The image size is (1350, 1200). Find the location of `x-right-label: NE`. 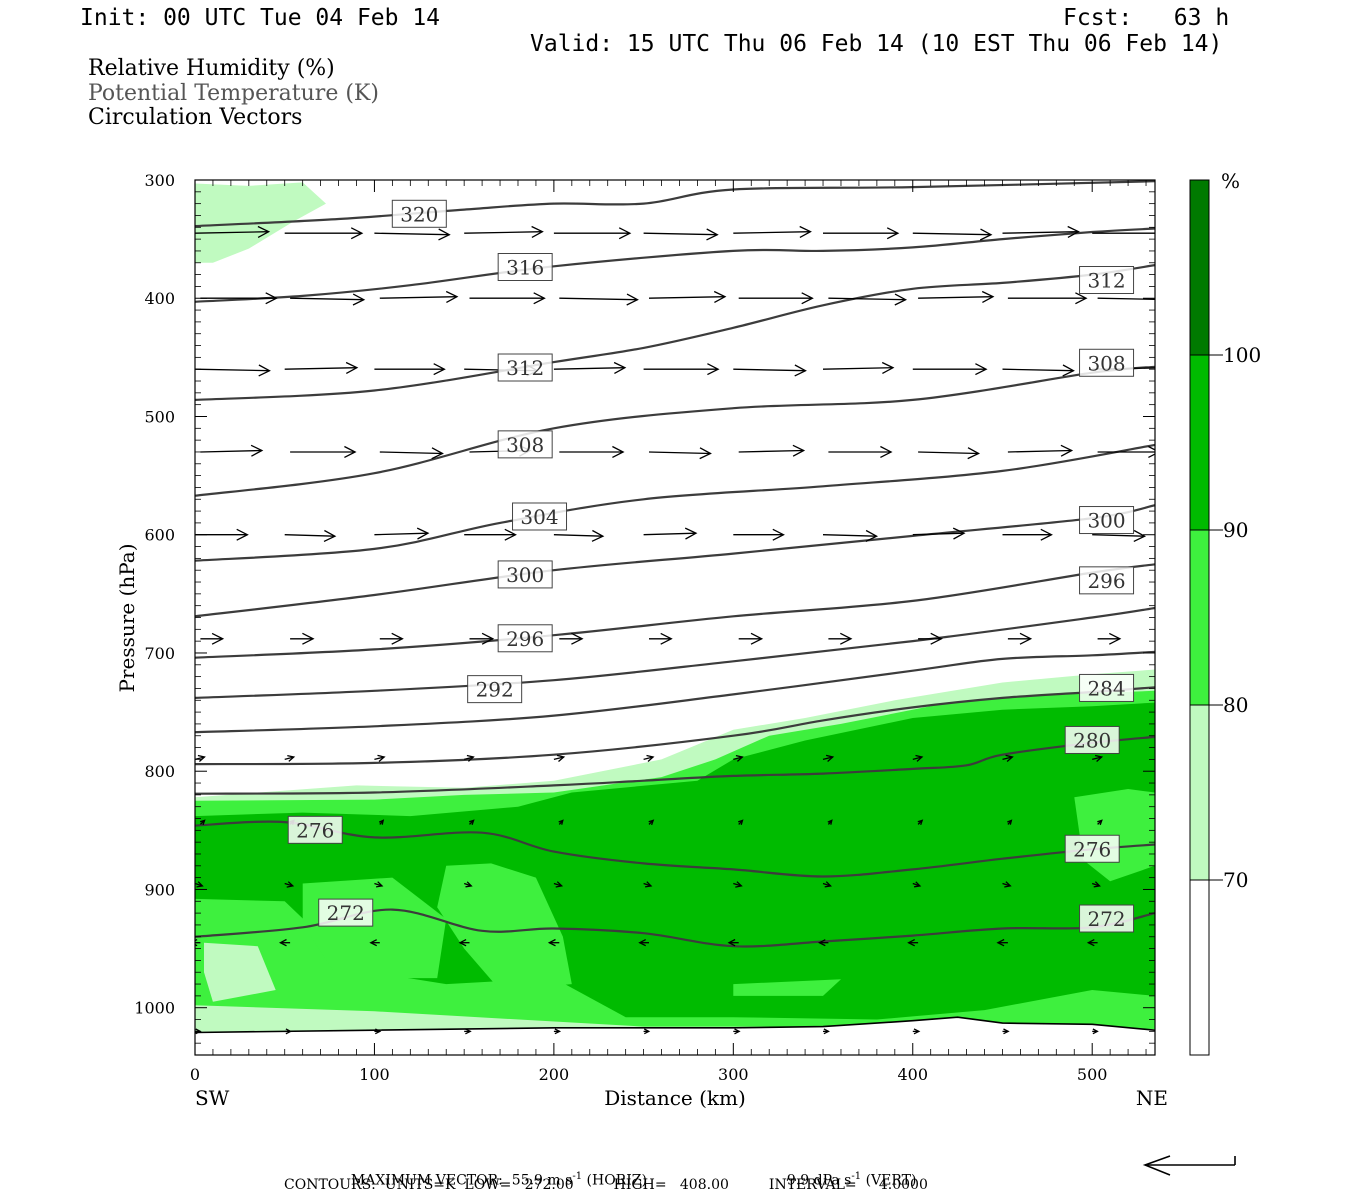

x-right-label: NE is located at coordinates (1152, 1098).